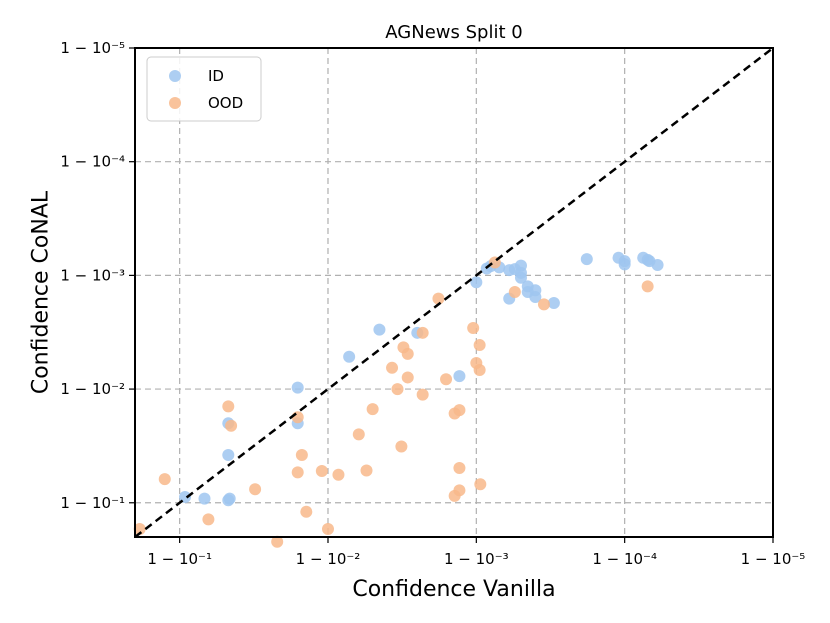 The image size is (830, 623). Describe the element at coordinates (92, 389) in the screenshot. I see `y-tick-label: 1 − 10⁻²` at that location.